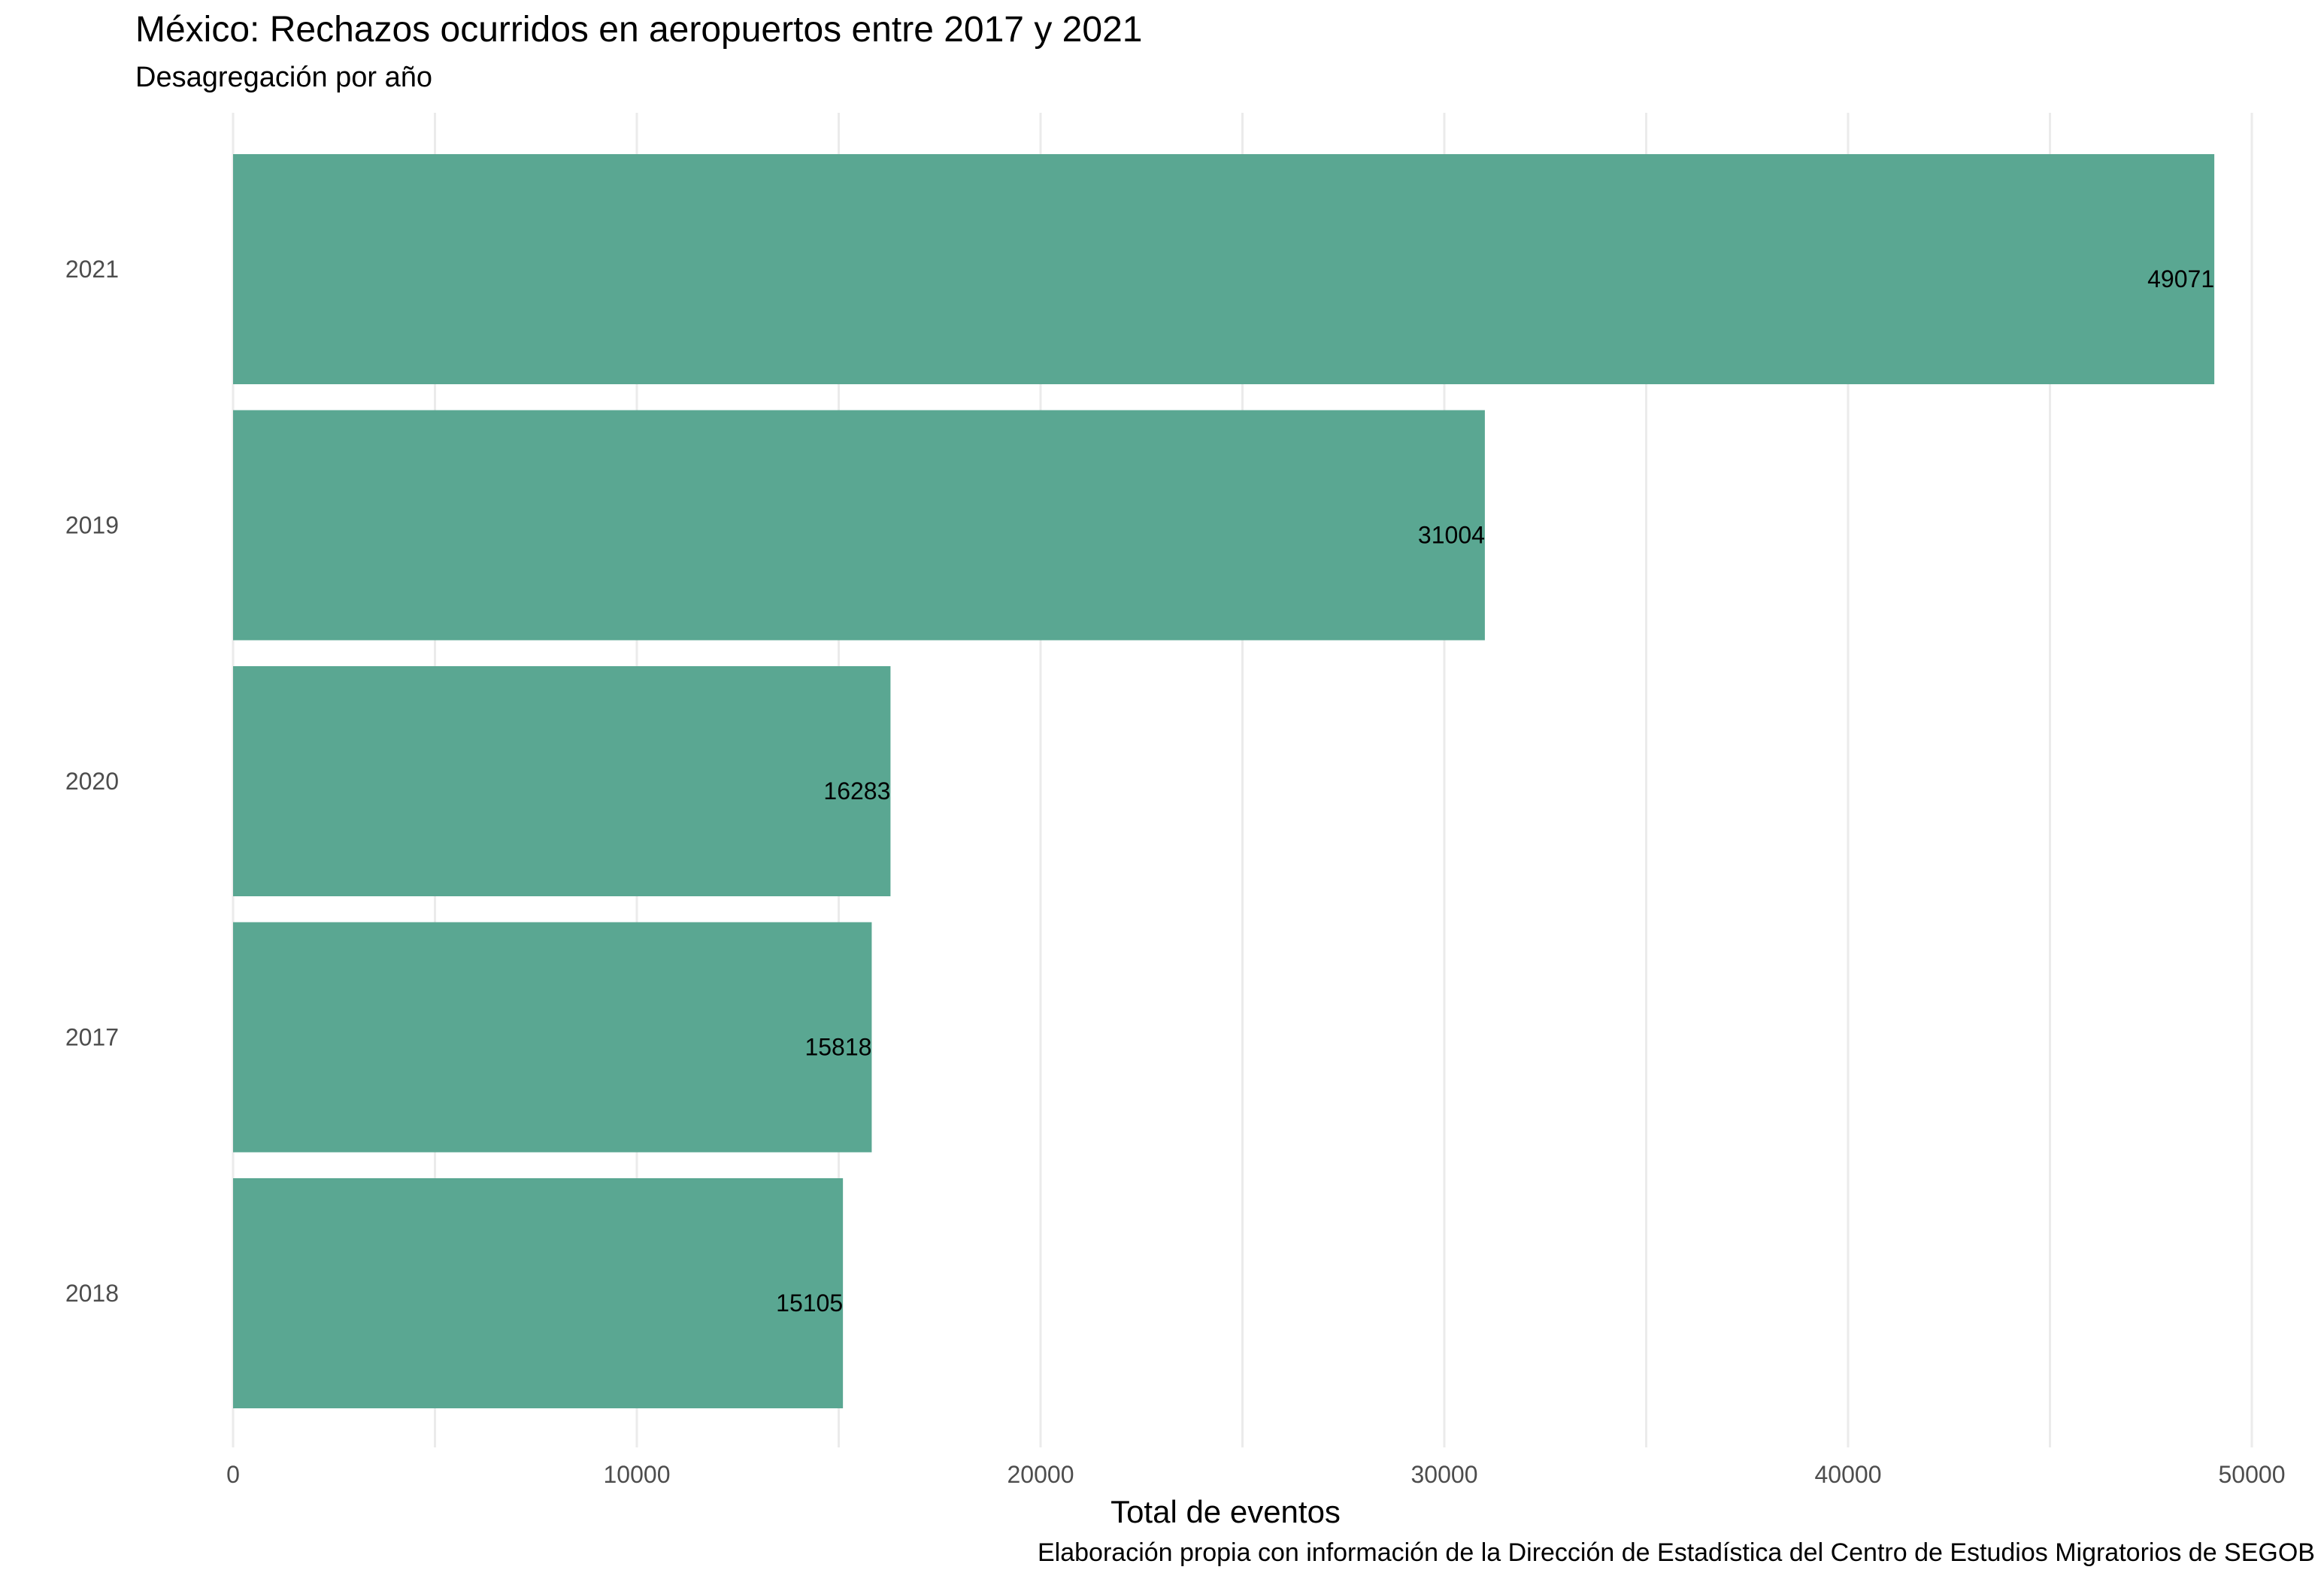  What do you see at coordinates (1444, 1475) in the screenshot?
I see `x-tick-label: 30000` at bounding box center [1444, 1475].